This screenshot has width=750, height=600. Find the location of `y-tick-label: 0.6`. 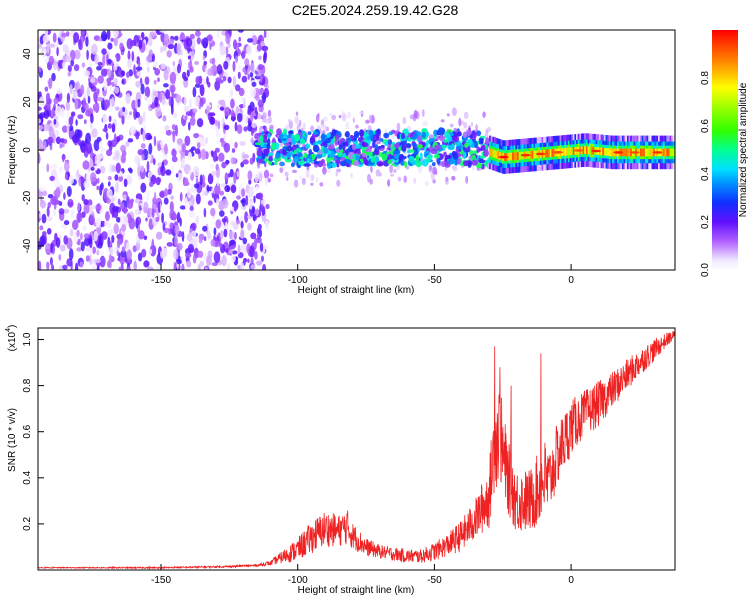

y-tick-label: 0.6 is located at coordinates (27, 431).